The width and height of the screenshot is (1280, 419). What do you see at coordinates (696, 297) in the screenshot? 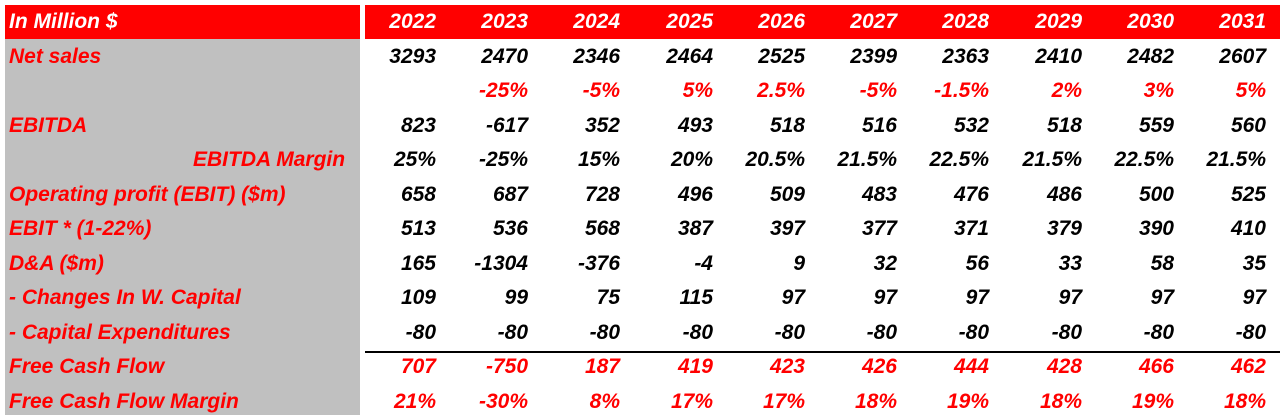
I see `table-cell: 115` at bounding box center [696, 297].